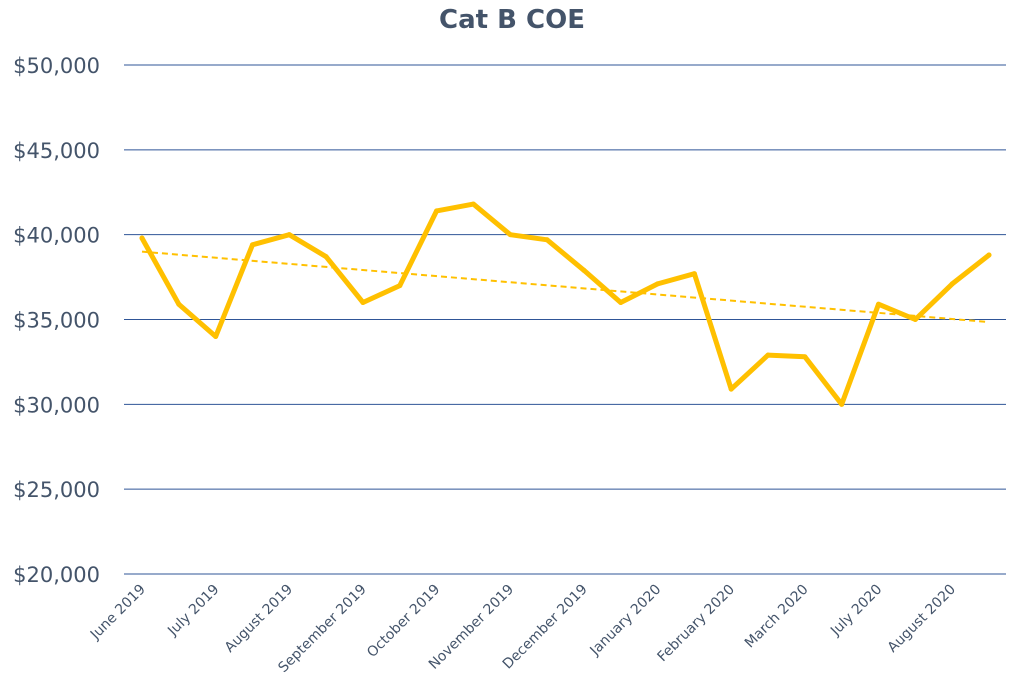 This screenshot has width=1024, height=683. I want to click on x-tick-label: October 2019, so click(403, 621).